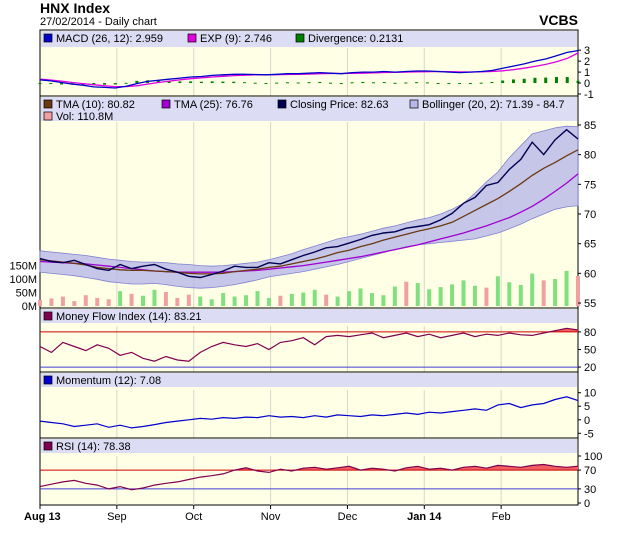 The image size is (620, 535). What do you see at coordinates (117, 517) in the screenshot?
I see `x-axis-tick-label-1: Sep` at bounding box center [117, 517].